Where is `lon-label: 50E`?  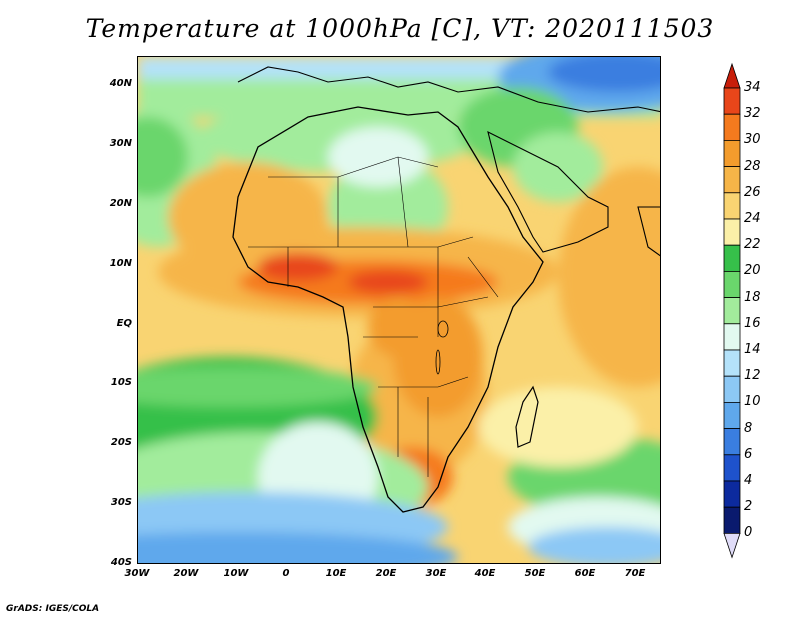
lon-label: 50E is located at coordinates (535, 573).